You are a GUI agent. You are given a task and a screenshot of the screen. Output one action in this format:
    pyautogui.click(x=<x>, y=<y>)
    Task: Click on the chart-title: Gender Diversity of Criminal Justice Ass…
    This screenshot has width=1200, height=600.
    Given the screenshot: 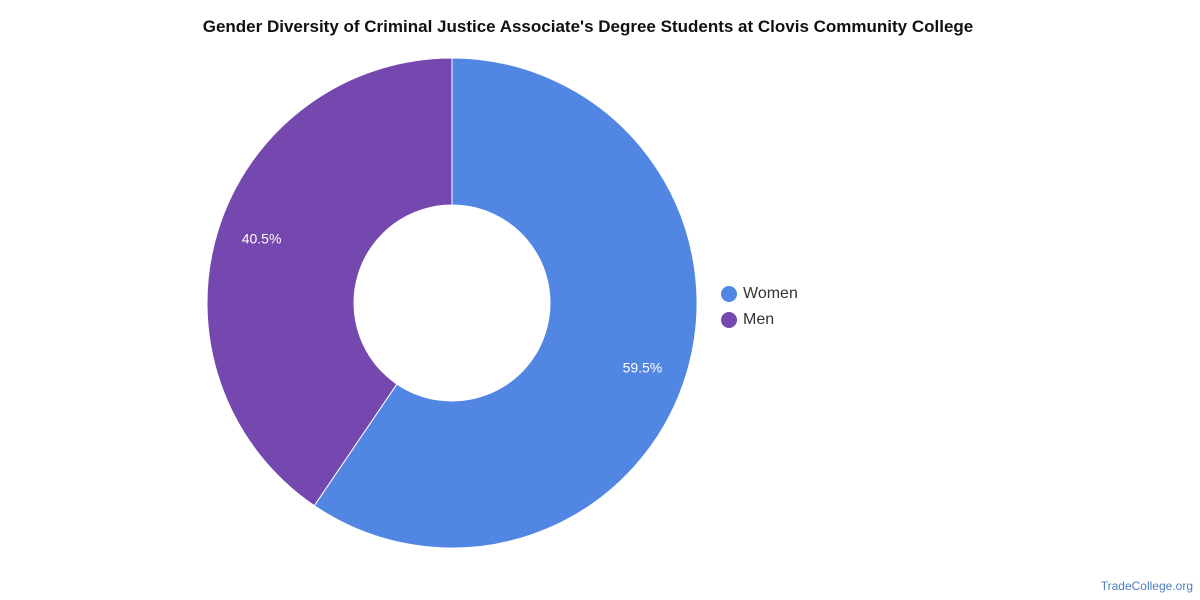 What is the action you would take?
    pyautogui.click(x=588, y=26)
    